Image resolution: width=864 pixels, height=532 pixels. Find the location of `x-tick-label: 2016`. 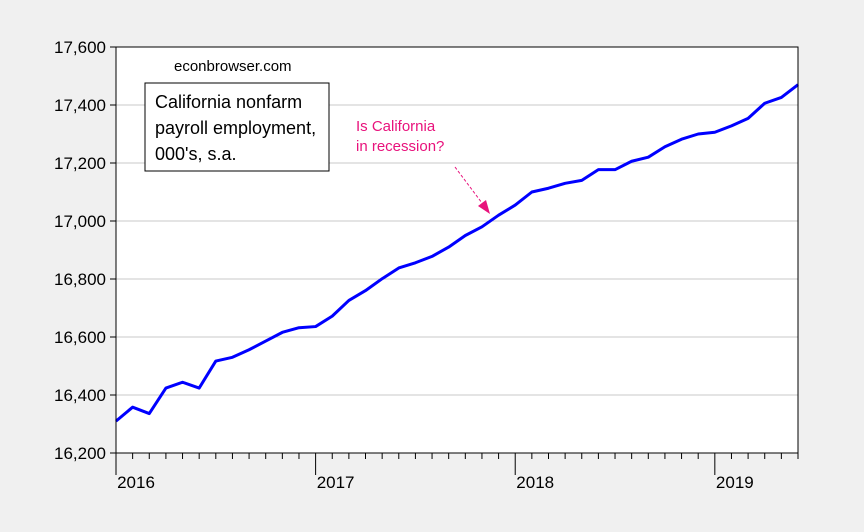

x-tick-label: 2016 is located at coordinates (136, 482).